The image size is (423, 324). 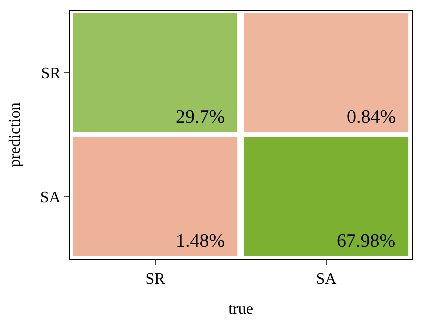 I want to click on data-label: 67.98%, so click(x=366, y=241).